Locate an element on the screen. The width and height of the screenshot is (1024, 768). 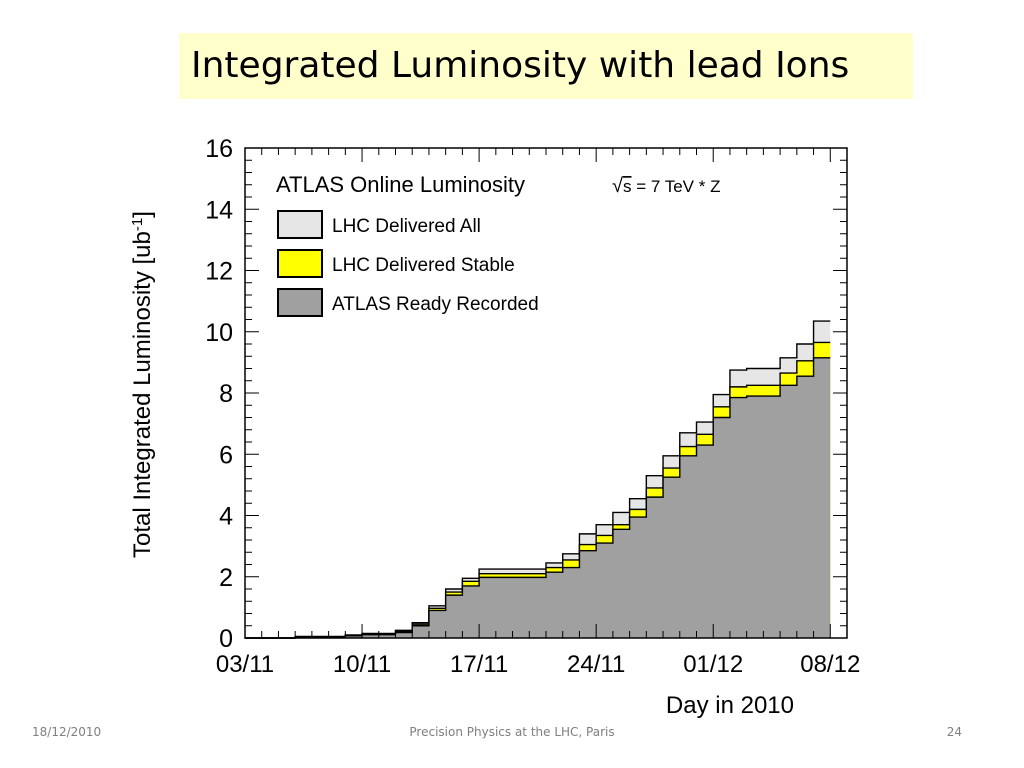
legend-label: LHC Delivered Stable is located at coordinates (423, 265).